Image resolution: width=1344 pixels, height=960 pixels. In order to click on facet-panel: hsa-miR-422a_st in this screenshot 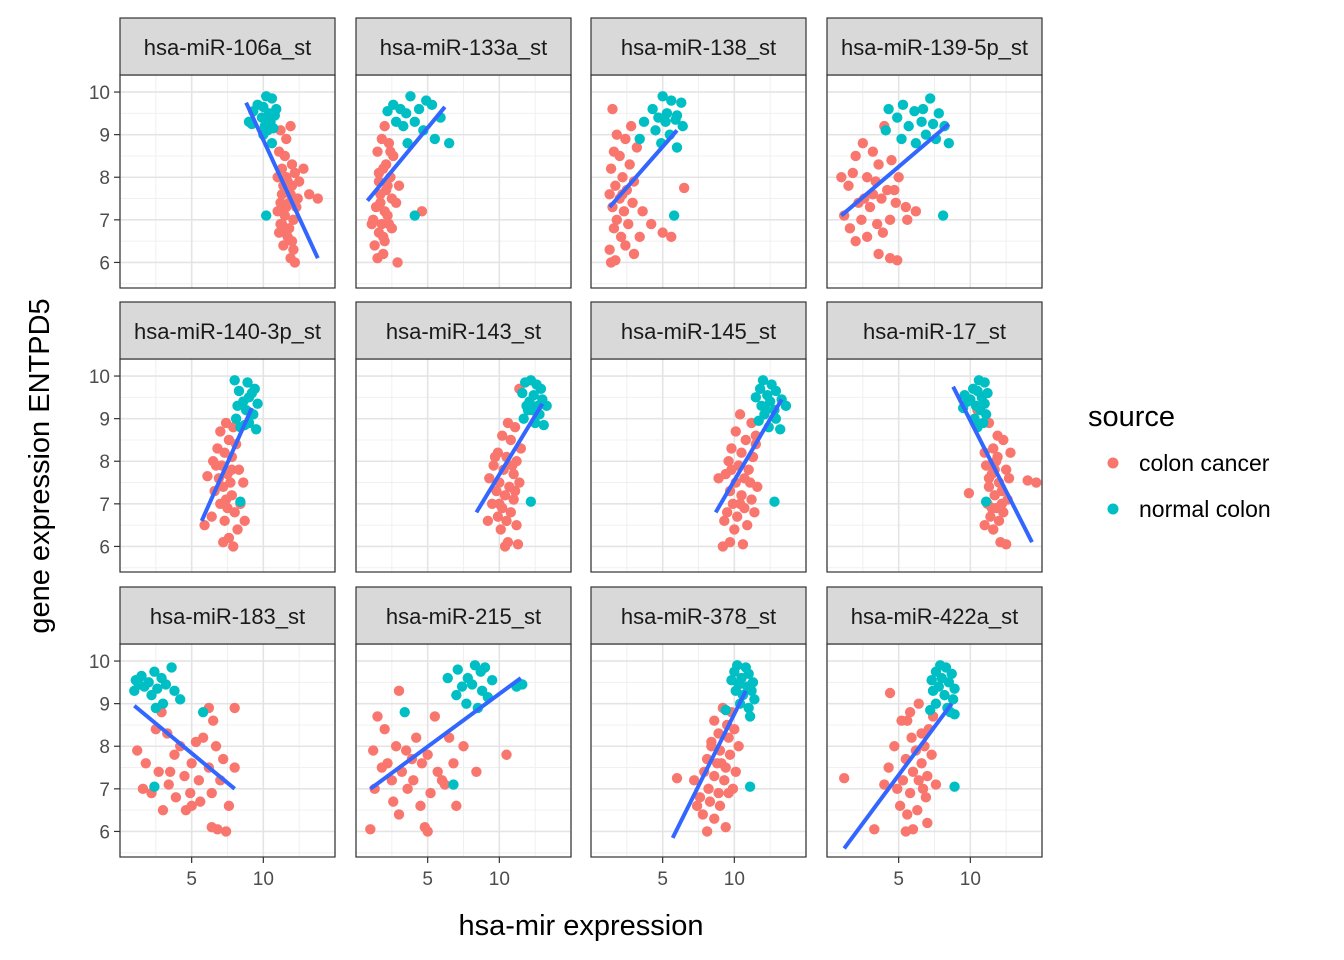, I will do `click(934, 722)`.